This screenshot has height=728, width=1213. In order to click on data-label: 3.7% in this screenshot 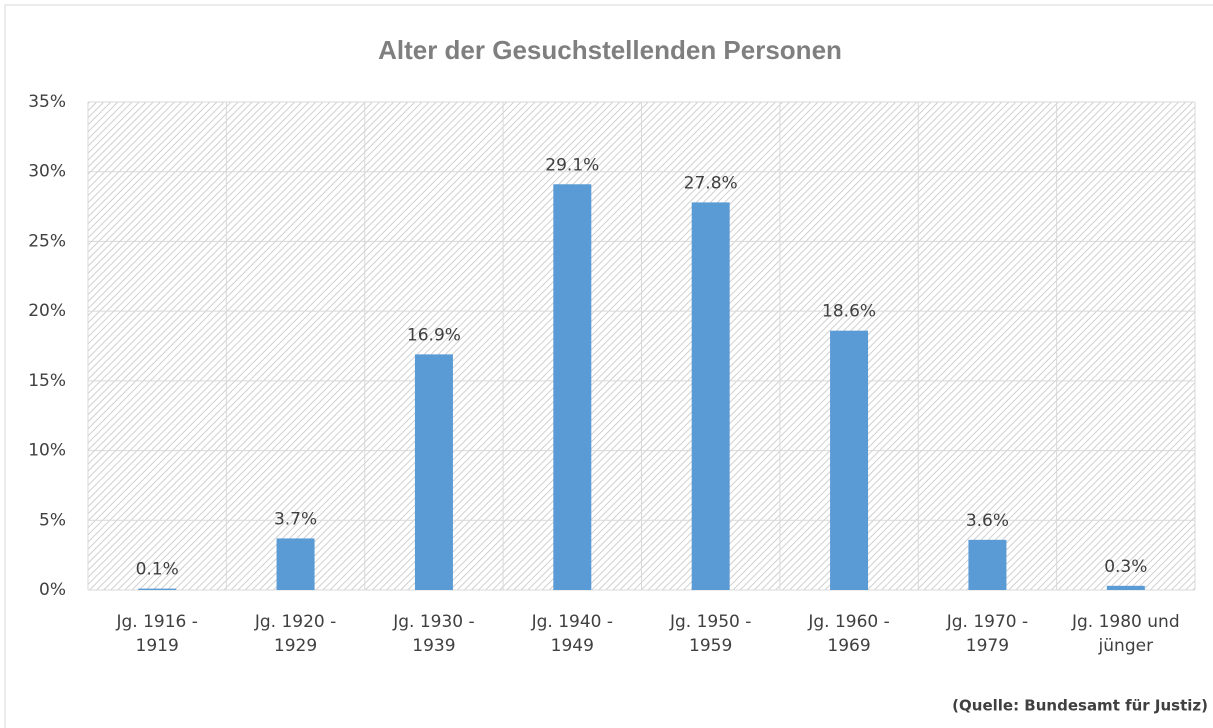, I will do `click(295, 519)`.